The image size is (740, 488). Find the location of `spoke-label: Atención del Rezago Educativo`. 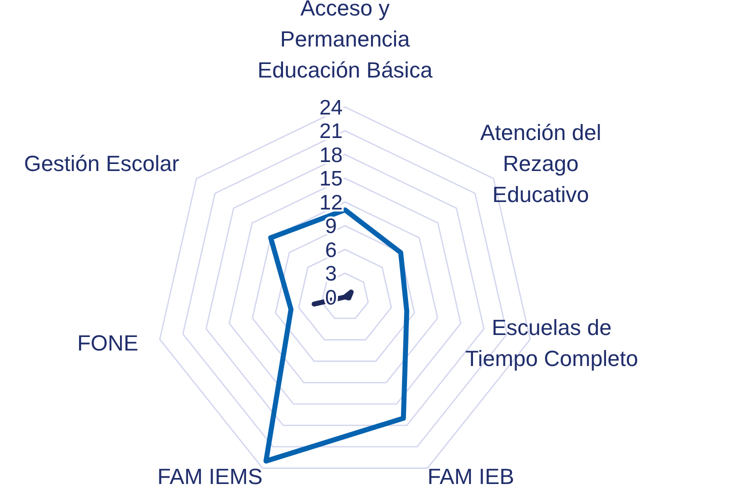

spoke-label: Atención del Rezago Educativo is located at coordinates (541, 164).